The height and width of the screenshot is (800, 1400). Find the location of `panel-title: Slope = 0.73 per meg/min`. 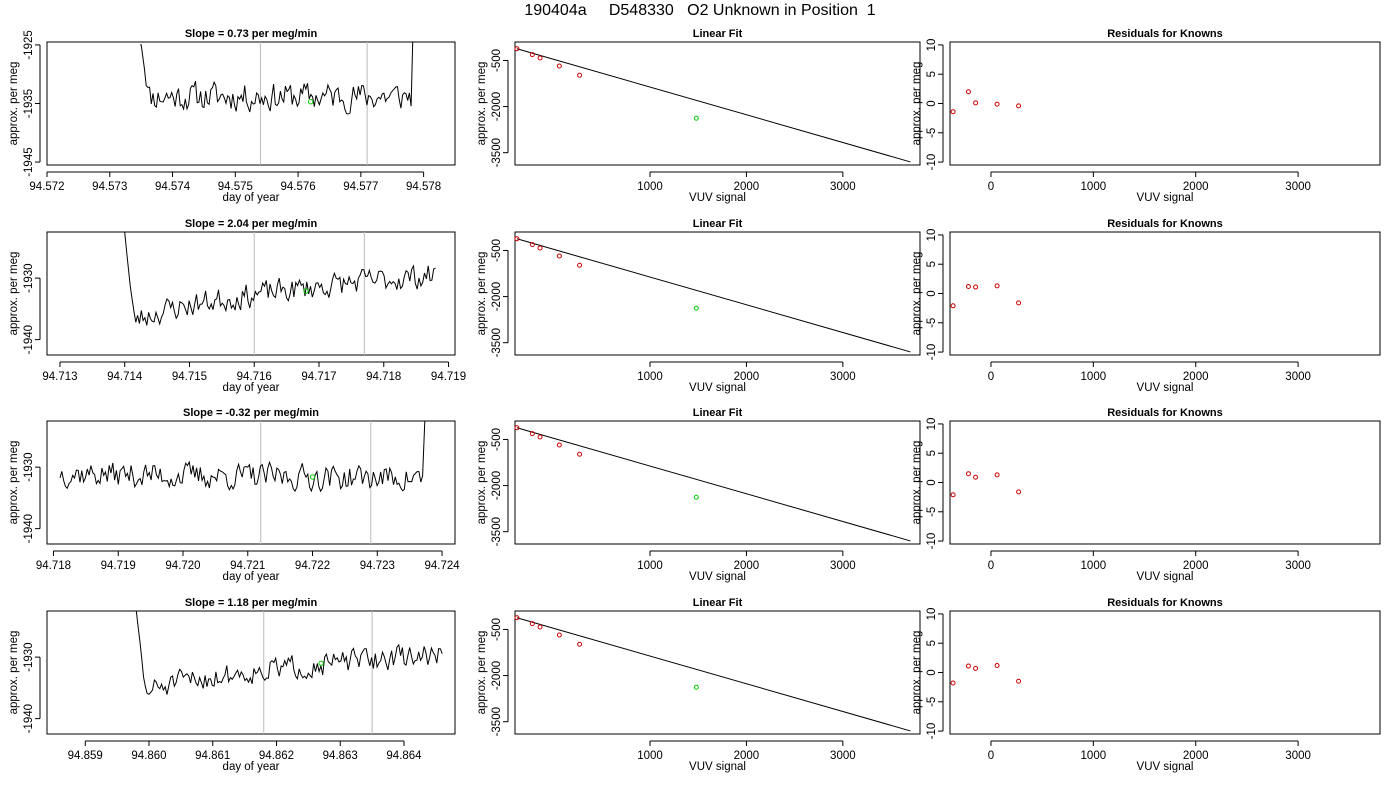

panel-title: Slope = 0.73 per meg/min is located at coordinates (251, 34).